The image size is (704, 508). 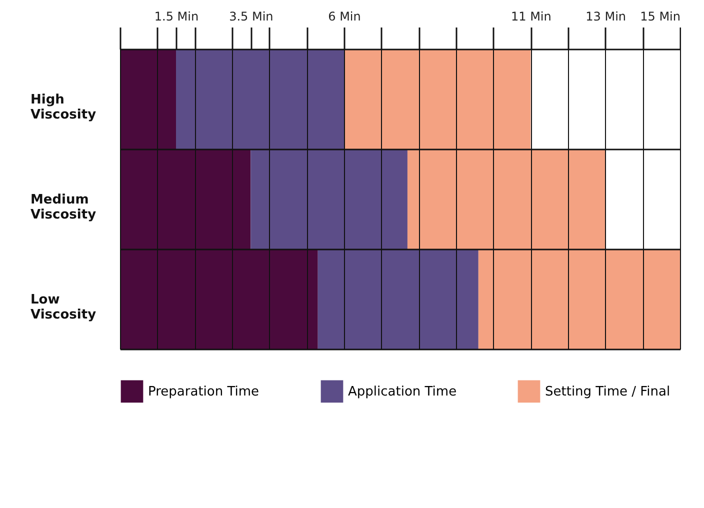 What do you see at coordinates (344, 17) in the screenshot?
I see `x-tick-label: 6 Min` at bounding box center [344, 17].